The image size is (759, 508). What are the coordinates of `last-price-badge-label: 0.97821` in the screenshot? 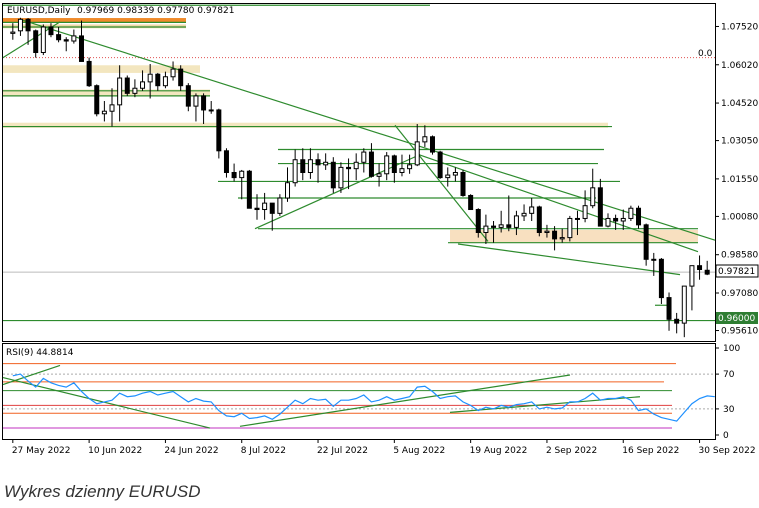 It's located at (736, 272).